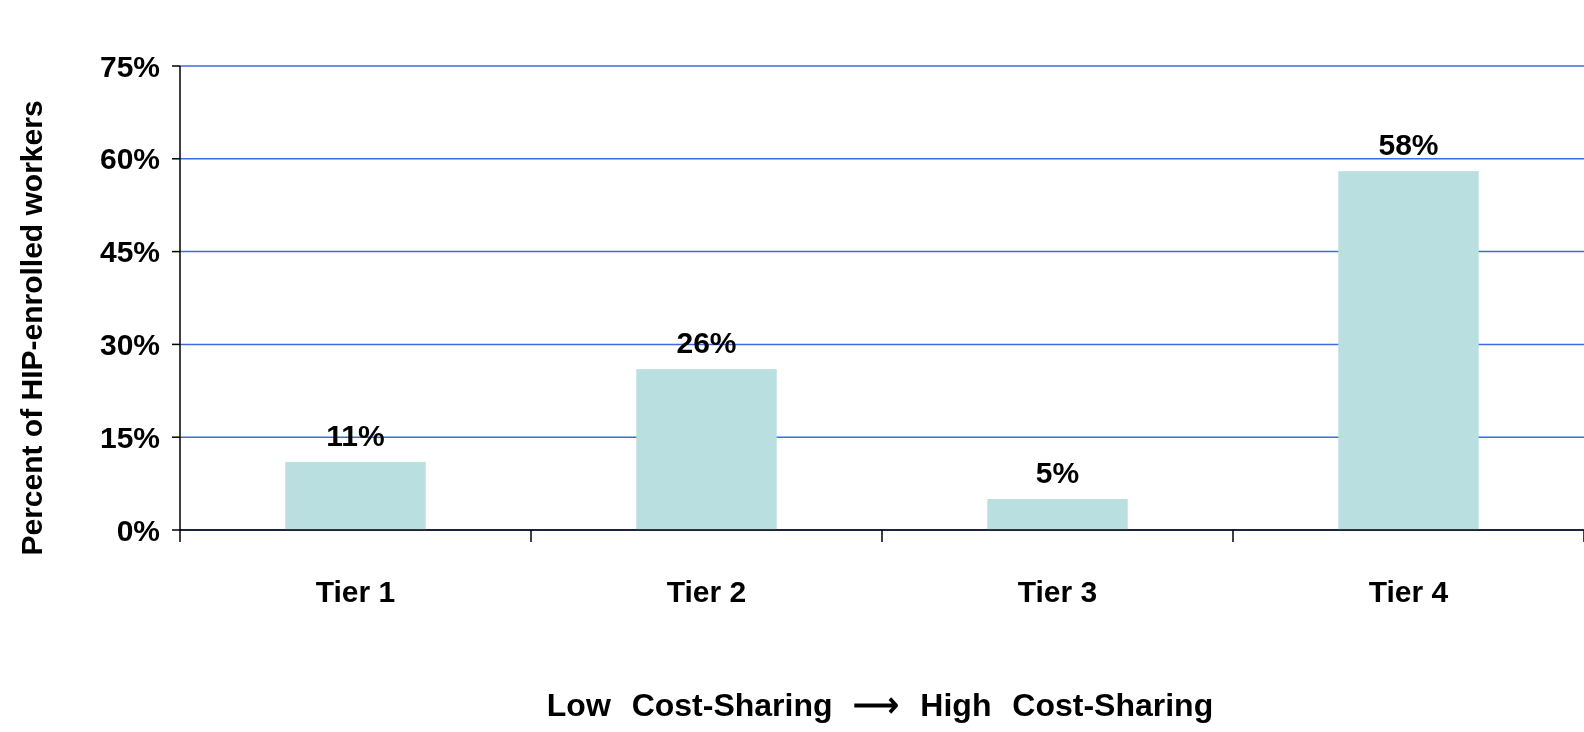  What do you see at coordinates (1408, 591) in the screenshot?
I see `x-tick-label: Tier 4` at bounding box center [1408, 591].